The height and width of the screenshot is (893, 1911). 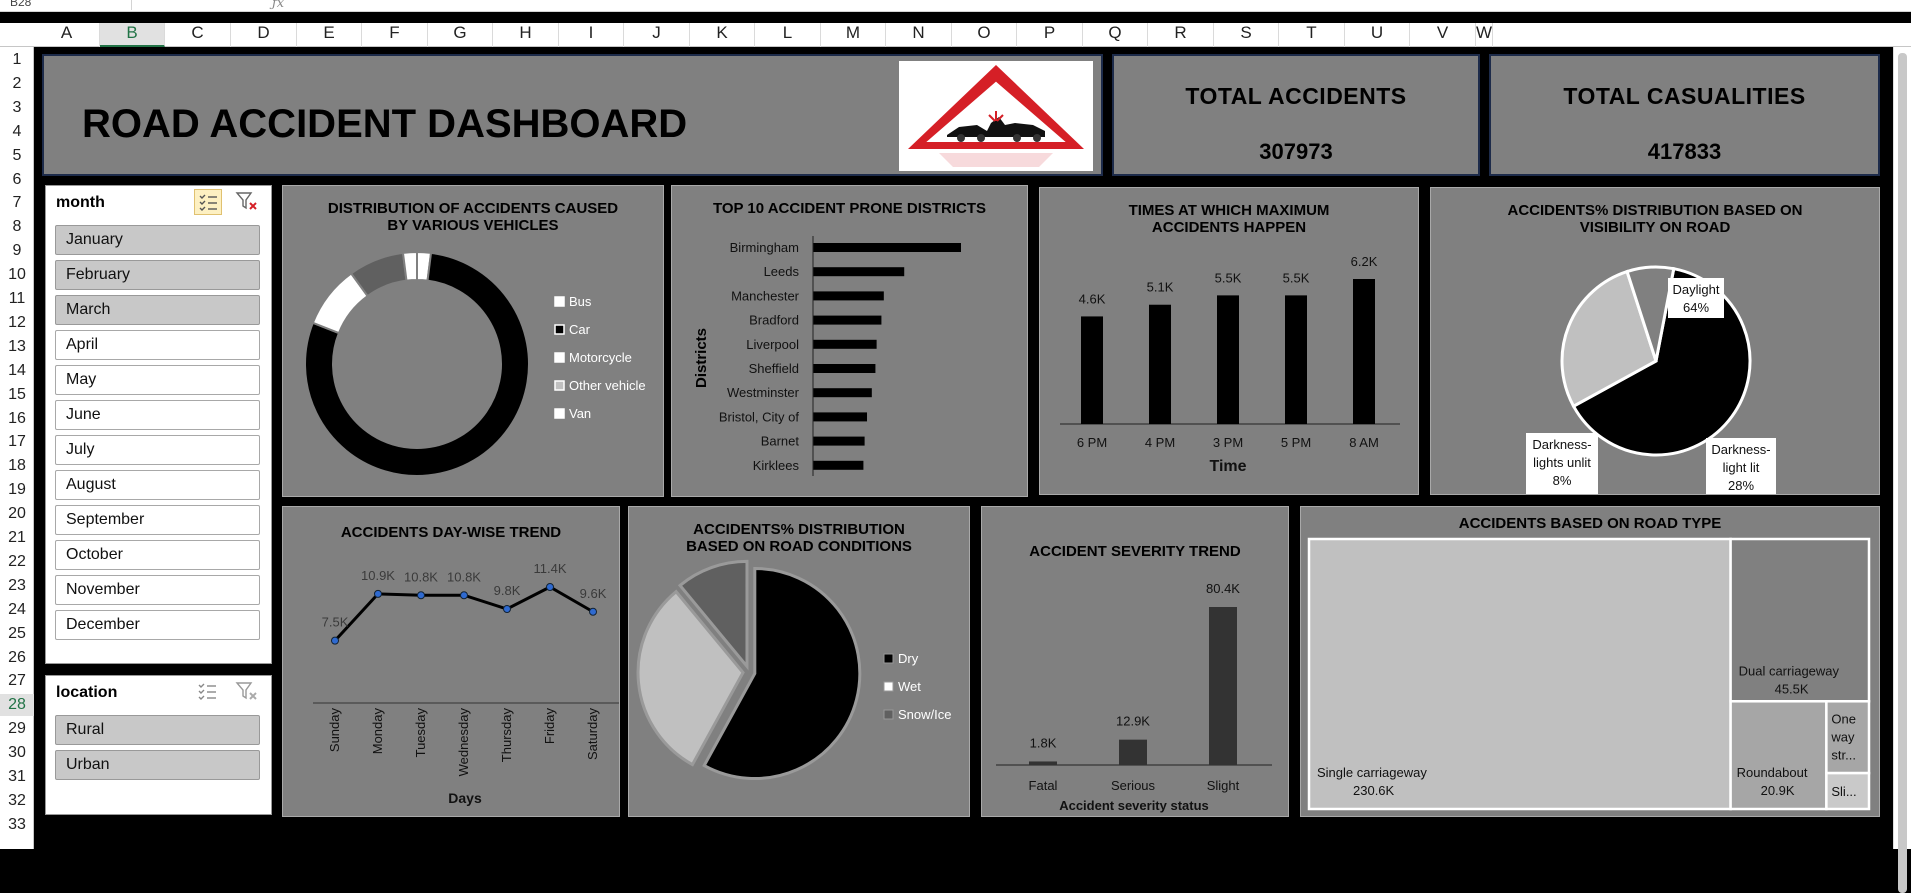 What do you see at coordinates (1377, 35) in the screenshot?
I see `column-header-u: U` at bounding box center [1377, 35].